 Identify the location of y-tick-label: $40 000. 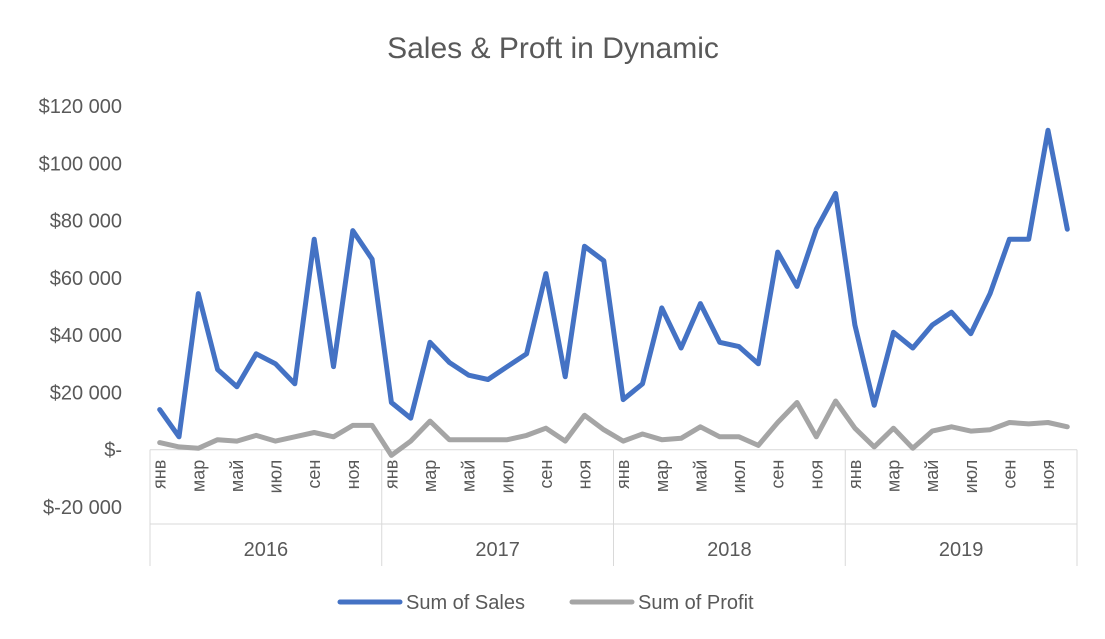
(86, 336).